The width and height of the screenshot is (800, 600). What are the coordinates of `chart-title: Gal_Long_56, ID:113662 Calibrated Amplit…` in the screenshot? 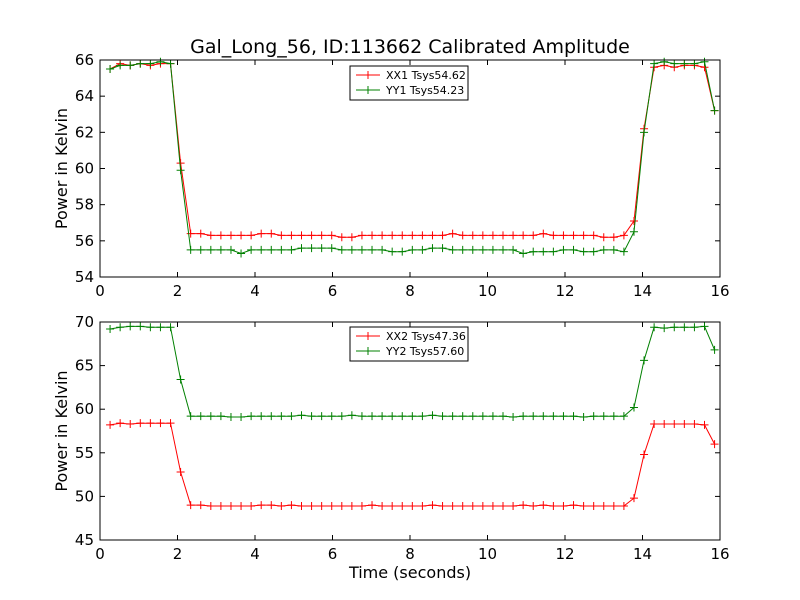 It's located at (410, 47).